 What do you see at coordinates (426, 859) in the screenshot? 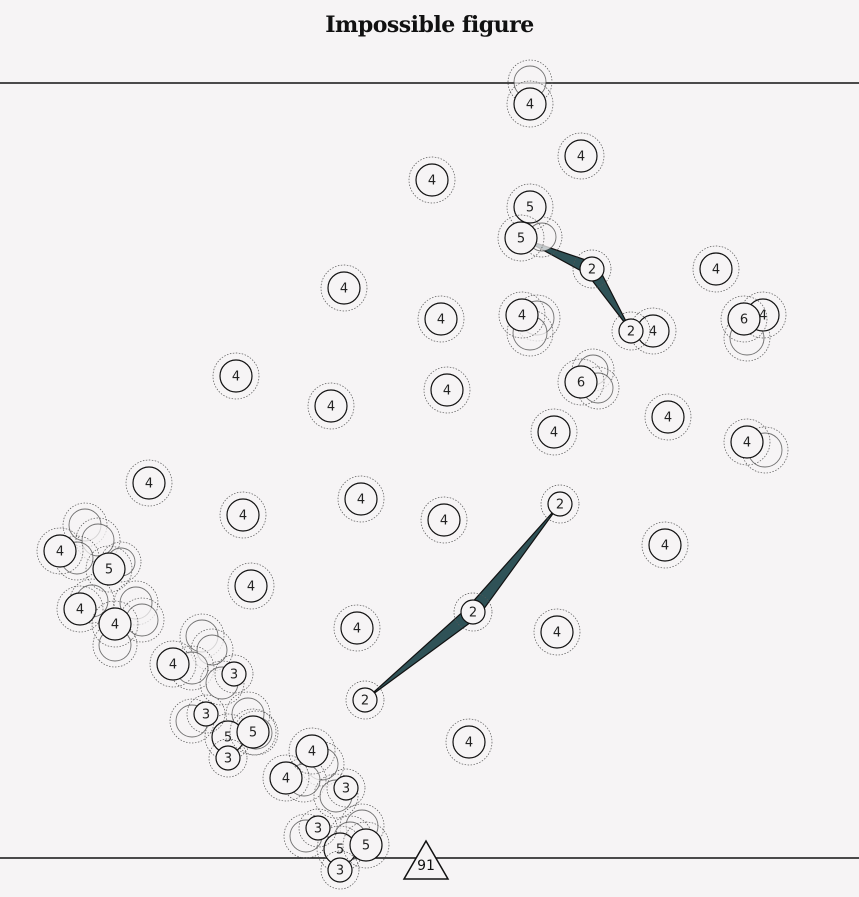
I see `page-badge-triangle` at bounding box center [426, 859].